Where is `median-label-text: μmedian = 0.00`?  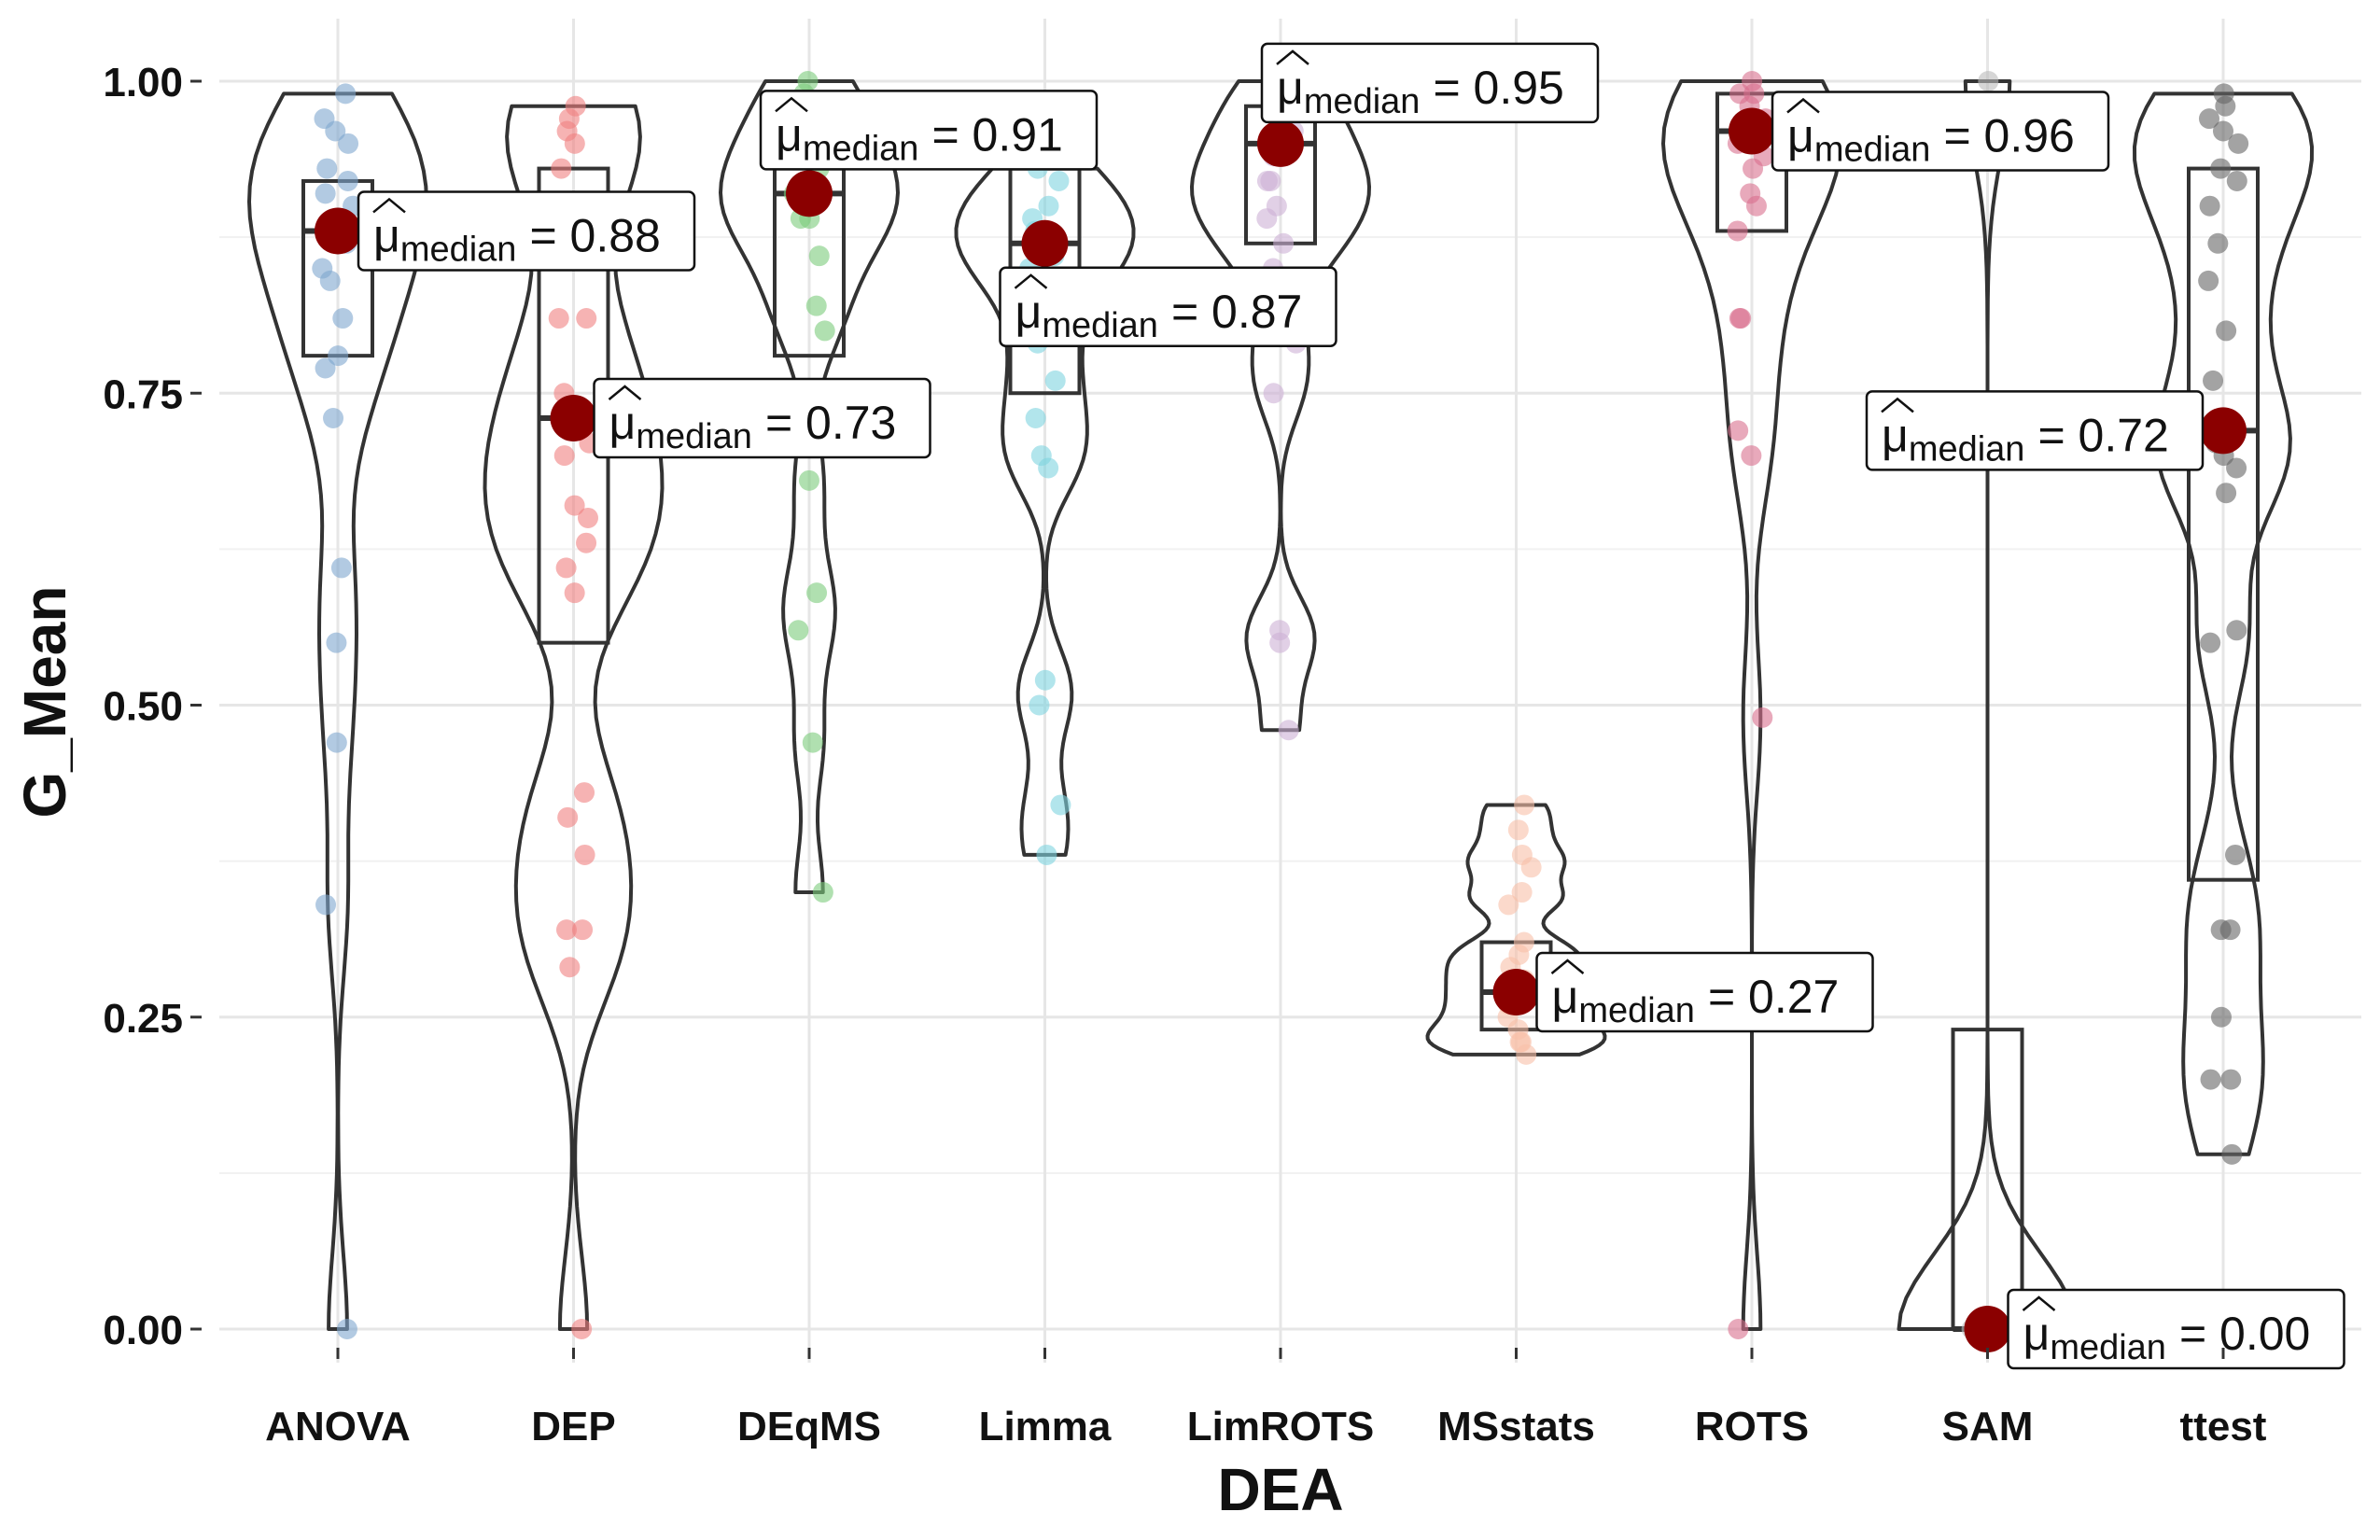
median-label-text: μmedian = 0.00 is located at coordinates (2167, 1337).